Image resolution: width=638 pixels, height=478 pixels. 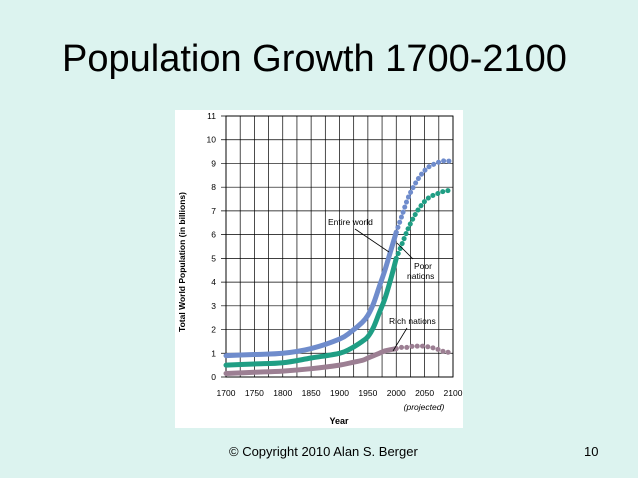 What do you see at coordinates (211, 116) in the screenshot?
I see `y-tick-label: 11` at bounding box center [211, 116].